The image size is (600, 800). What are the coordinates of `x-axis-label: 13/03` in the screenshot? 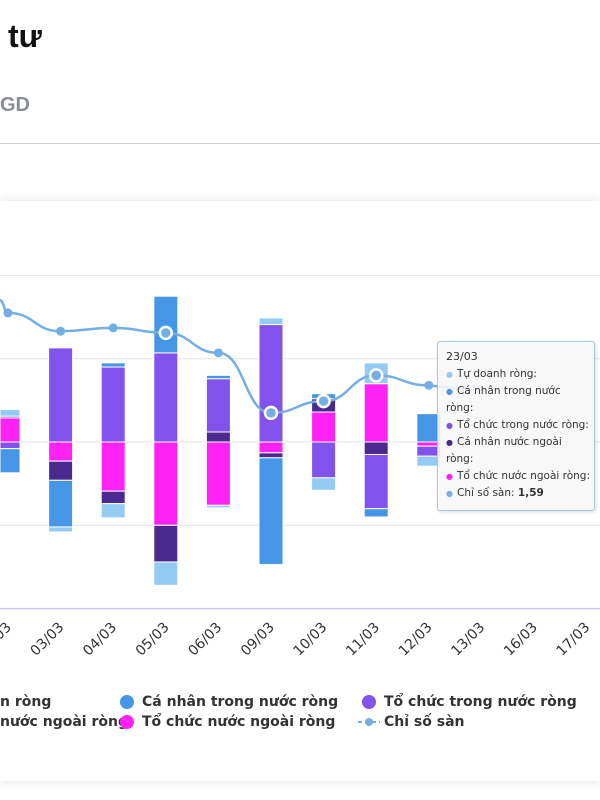 It's located at (468, 640).